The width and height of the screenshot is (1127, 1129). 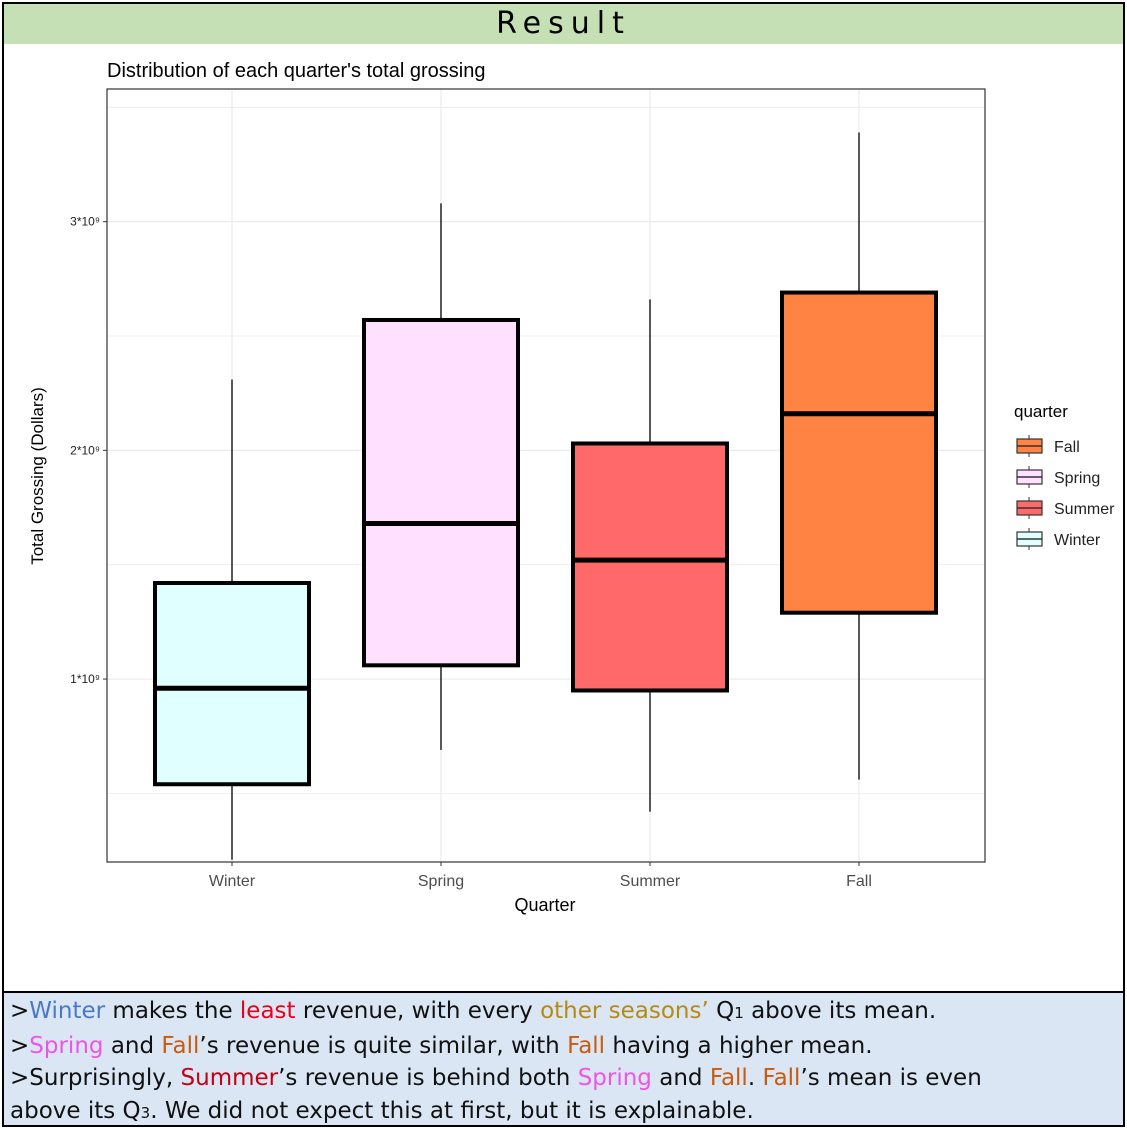 What do you see at coordinates (544, 905) in the screenshot?
I see `x-axis-label: Quarter` at bounding box center [544, 905].